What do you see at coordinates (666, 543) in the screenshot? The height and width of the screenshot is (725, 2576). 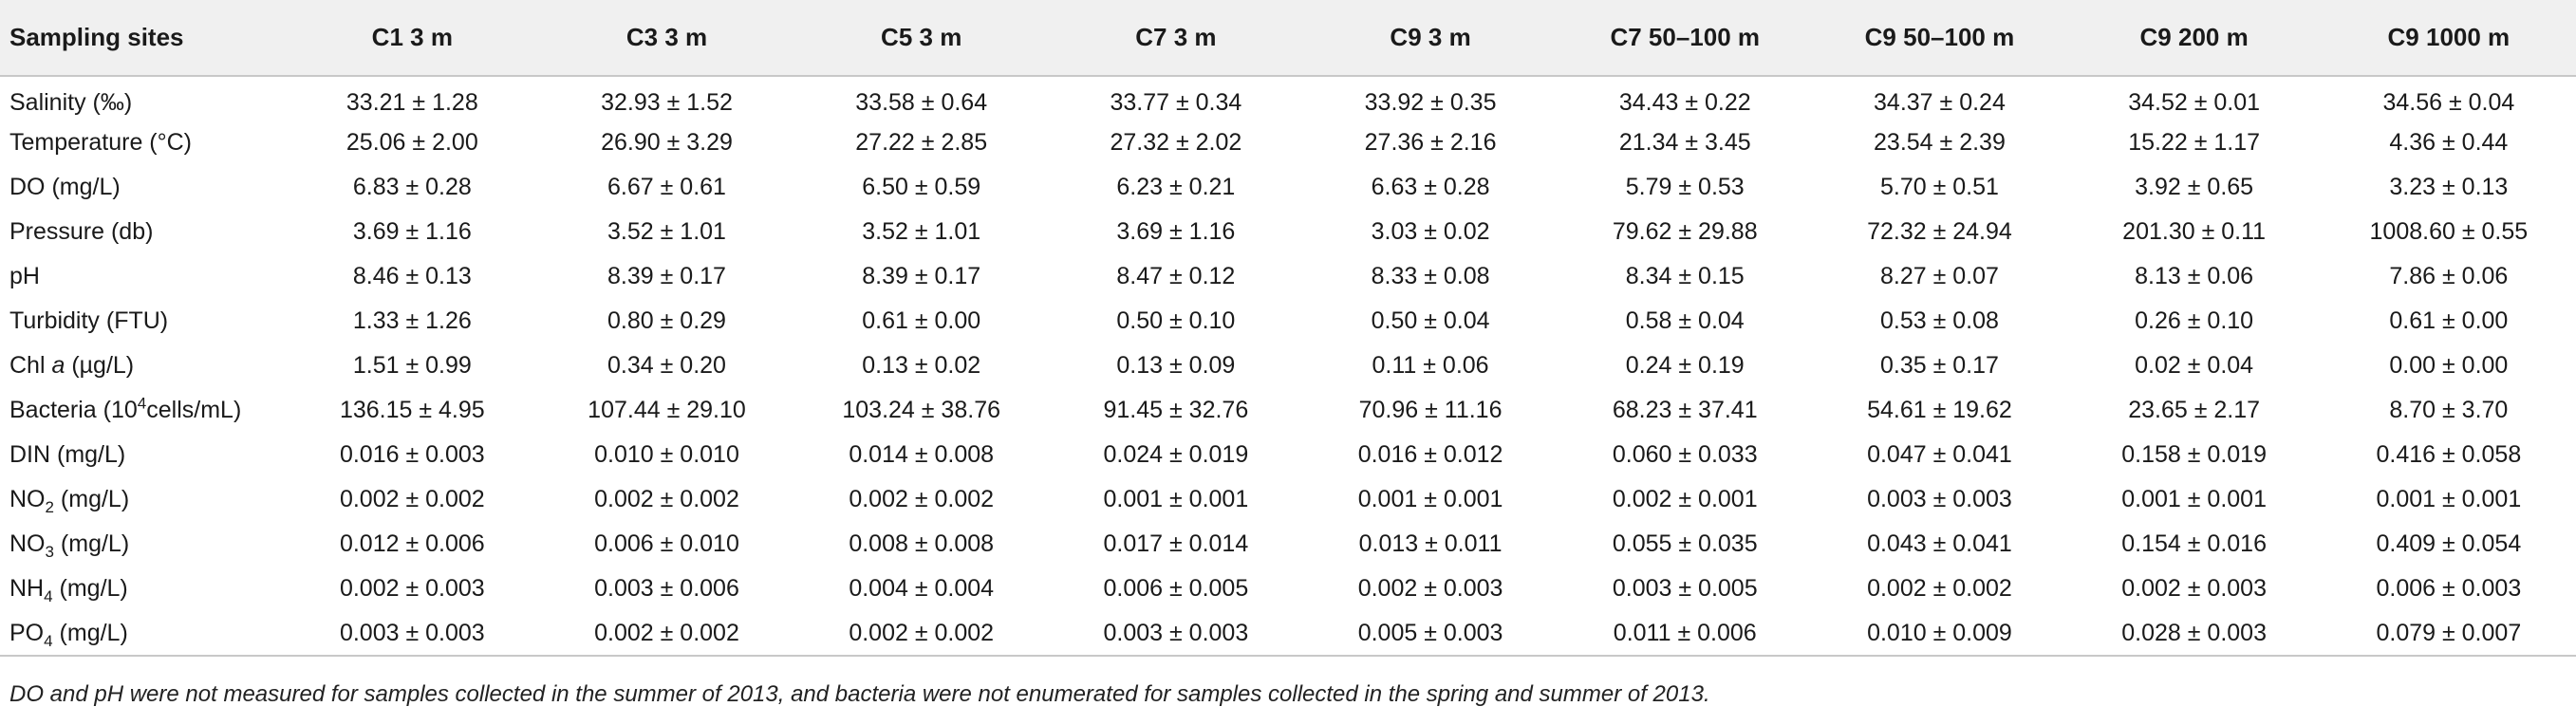 I see `table-cell: 0.006 ± 0.010` at bounding box center [666, 543].